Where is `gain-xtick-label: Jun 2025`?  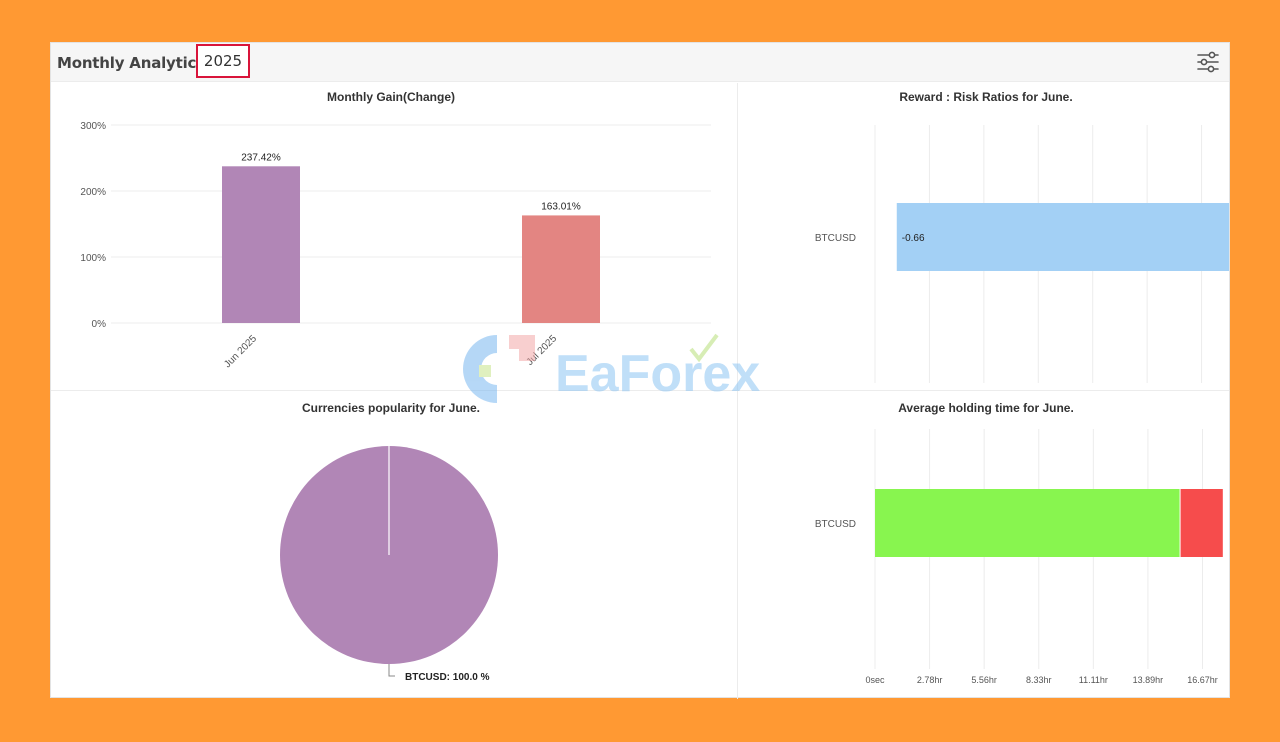 gain-xtick-label: Jun 2025 is located at coordinates (240, 351).